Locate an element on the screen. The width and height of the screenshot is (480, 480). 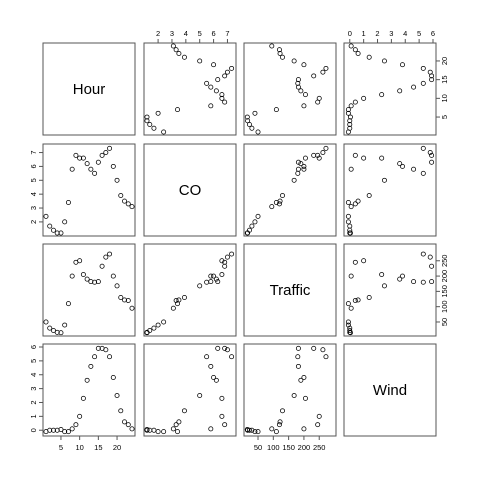
y-tick-label-traffic-3: 150 is located at coordinates (444, 291).